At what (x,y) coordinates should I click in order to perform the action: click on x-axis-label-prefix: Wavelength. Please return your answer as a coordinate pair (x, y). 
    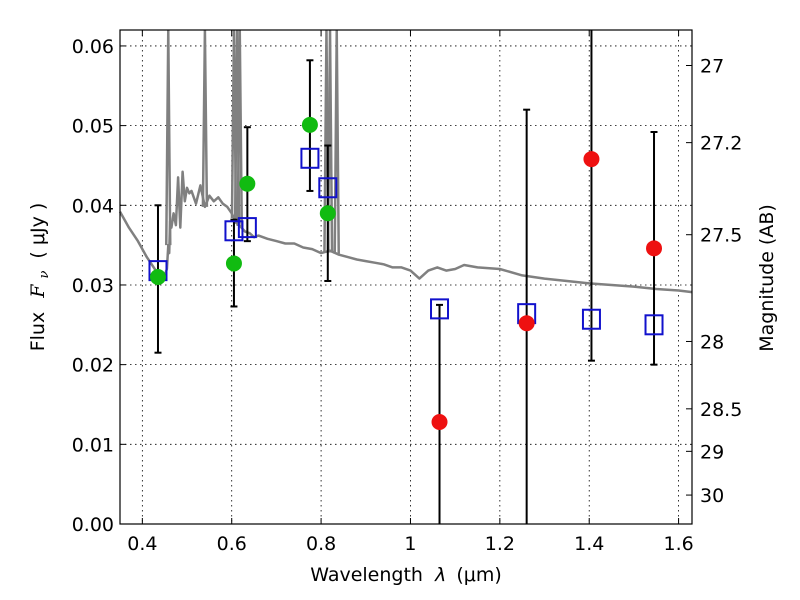
    Looking at the image, I should click on (366, 575).